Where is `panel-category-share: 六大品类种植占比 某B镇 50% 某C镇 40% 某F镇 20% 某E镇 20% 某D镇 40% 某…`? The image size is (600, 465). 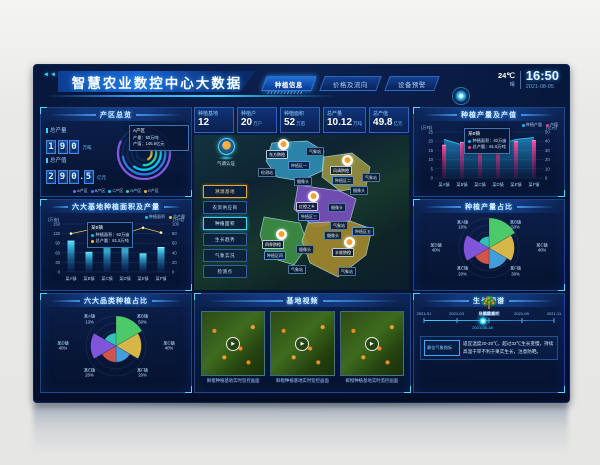 panel-category-share: 六大品类种植占比 某B镇 50% 某C镇 40% 某F镇 20% 某E镇 20% 某D镇 40% 某… is located at coordinates (116, 343).